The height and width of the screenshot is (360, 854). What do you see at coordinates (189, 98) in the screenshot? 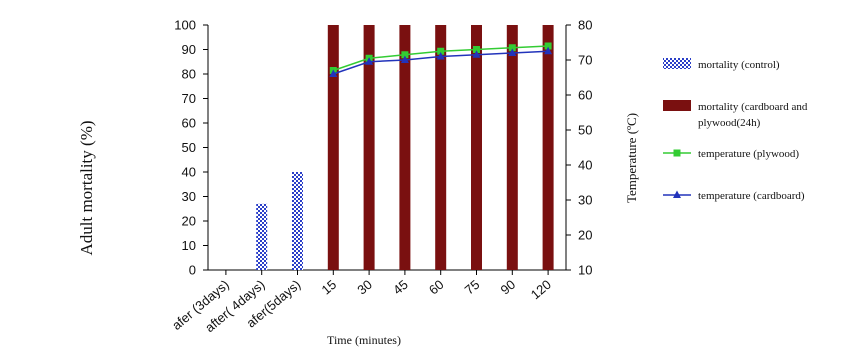
I see `y-tick-label: 70` at bounding box center [189, 98].